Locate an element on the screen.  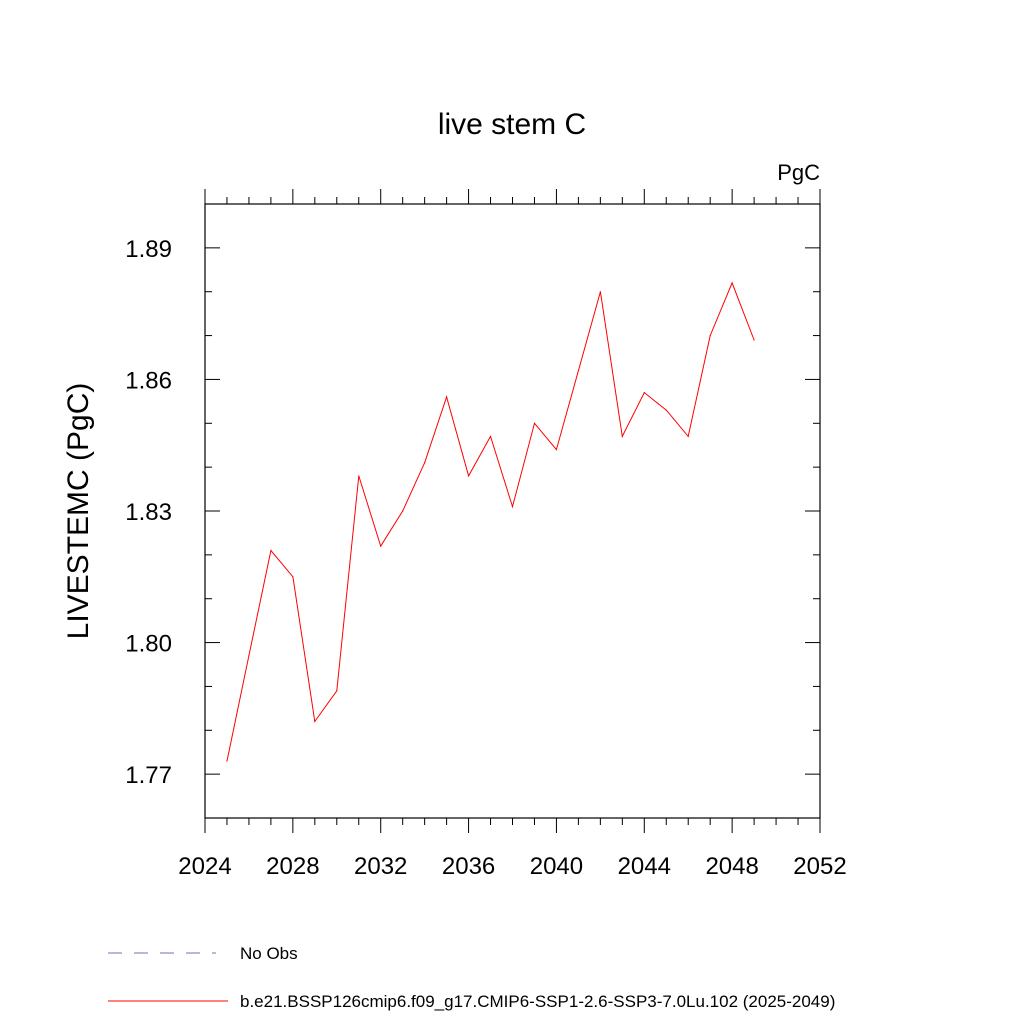
x-tick-label: 2032 is located at coordinates (380, 866).